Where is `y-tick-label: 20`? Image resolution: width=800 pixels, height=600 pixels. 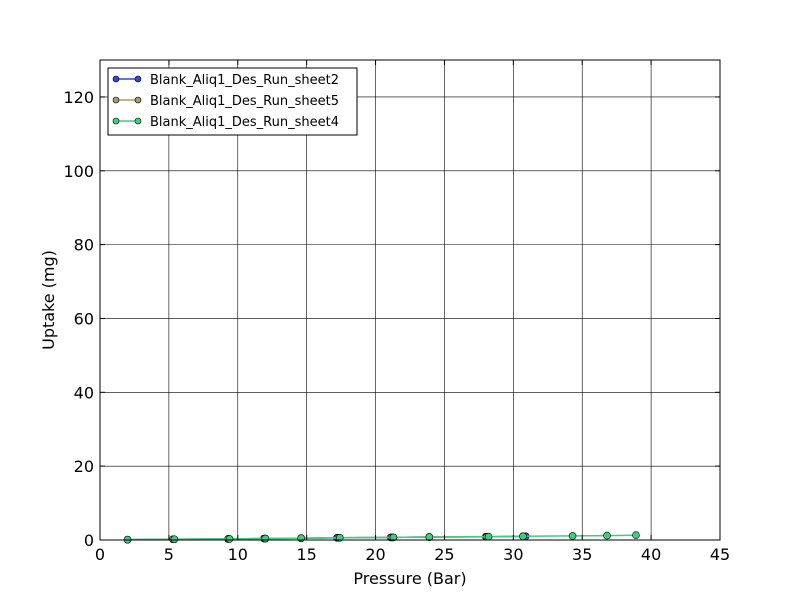 y-tick-label: 20 is located at coordinates (84, 466).